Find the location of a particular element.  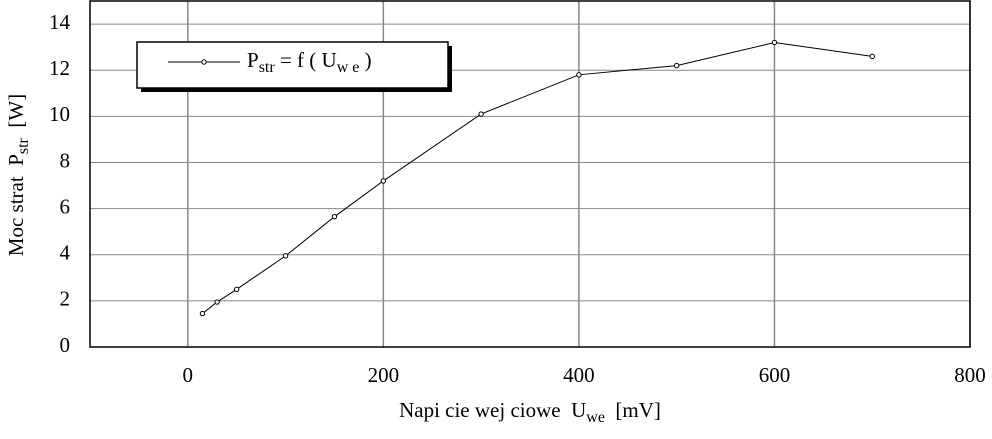

label-part: [mV] is located at coordinates (633, 410).